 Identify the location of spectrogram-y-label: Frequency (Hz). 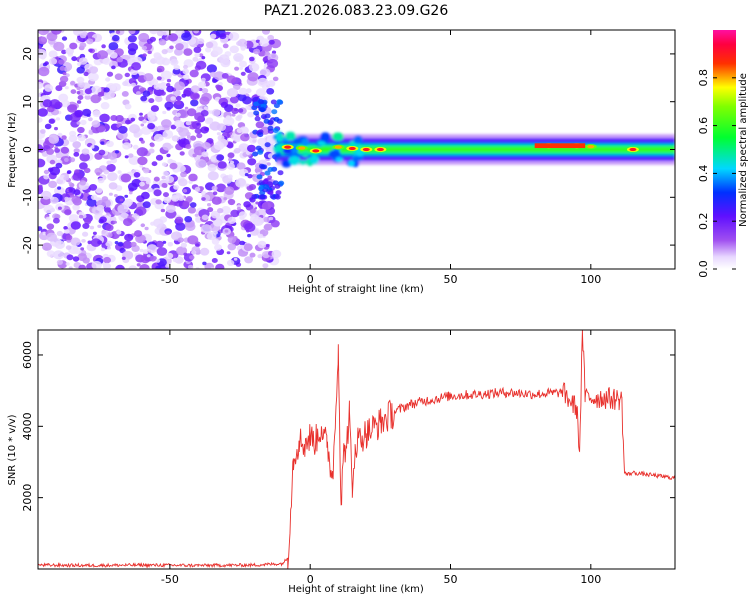
(12, 150).